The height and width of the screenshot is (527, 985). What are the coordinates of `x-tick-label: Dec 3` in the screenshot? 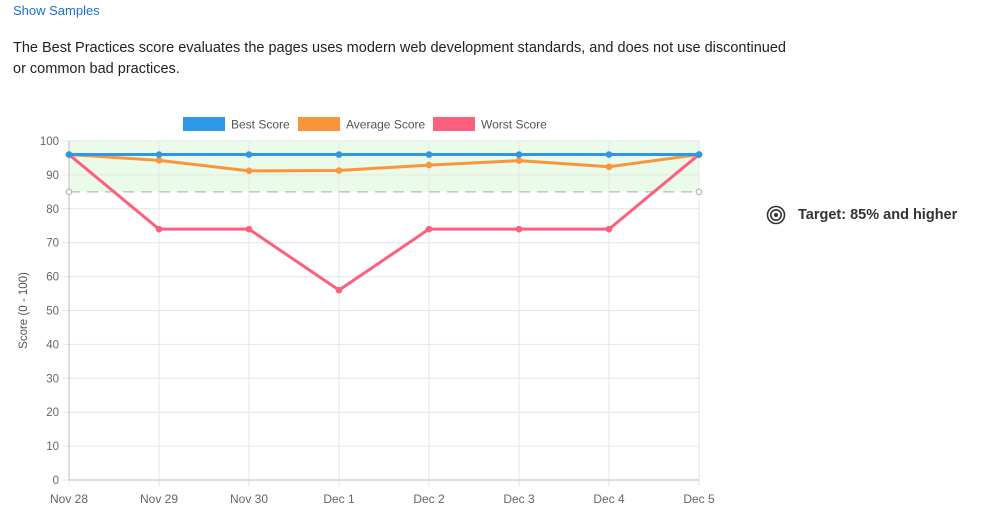 It's located at (519, 499).